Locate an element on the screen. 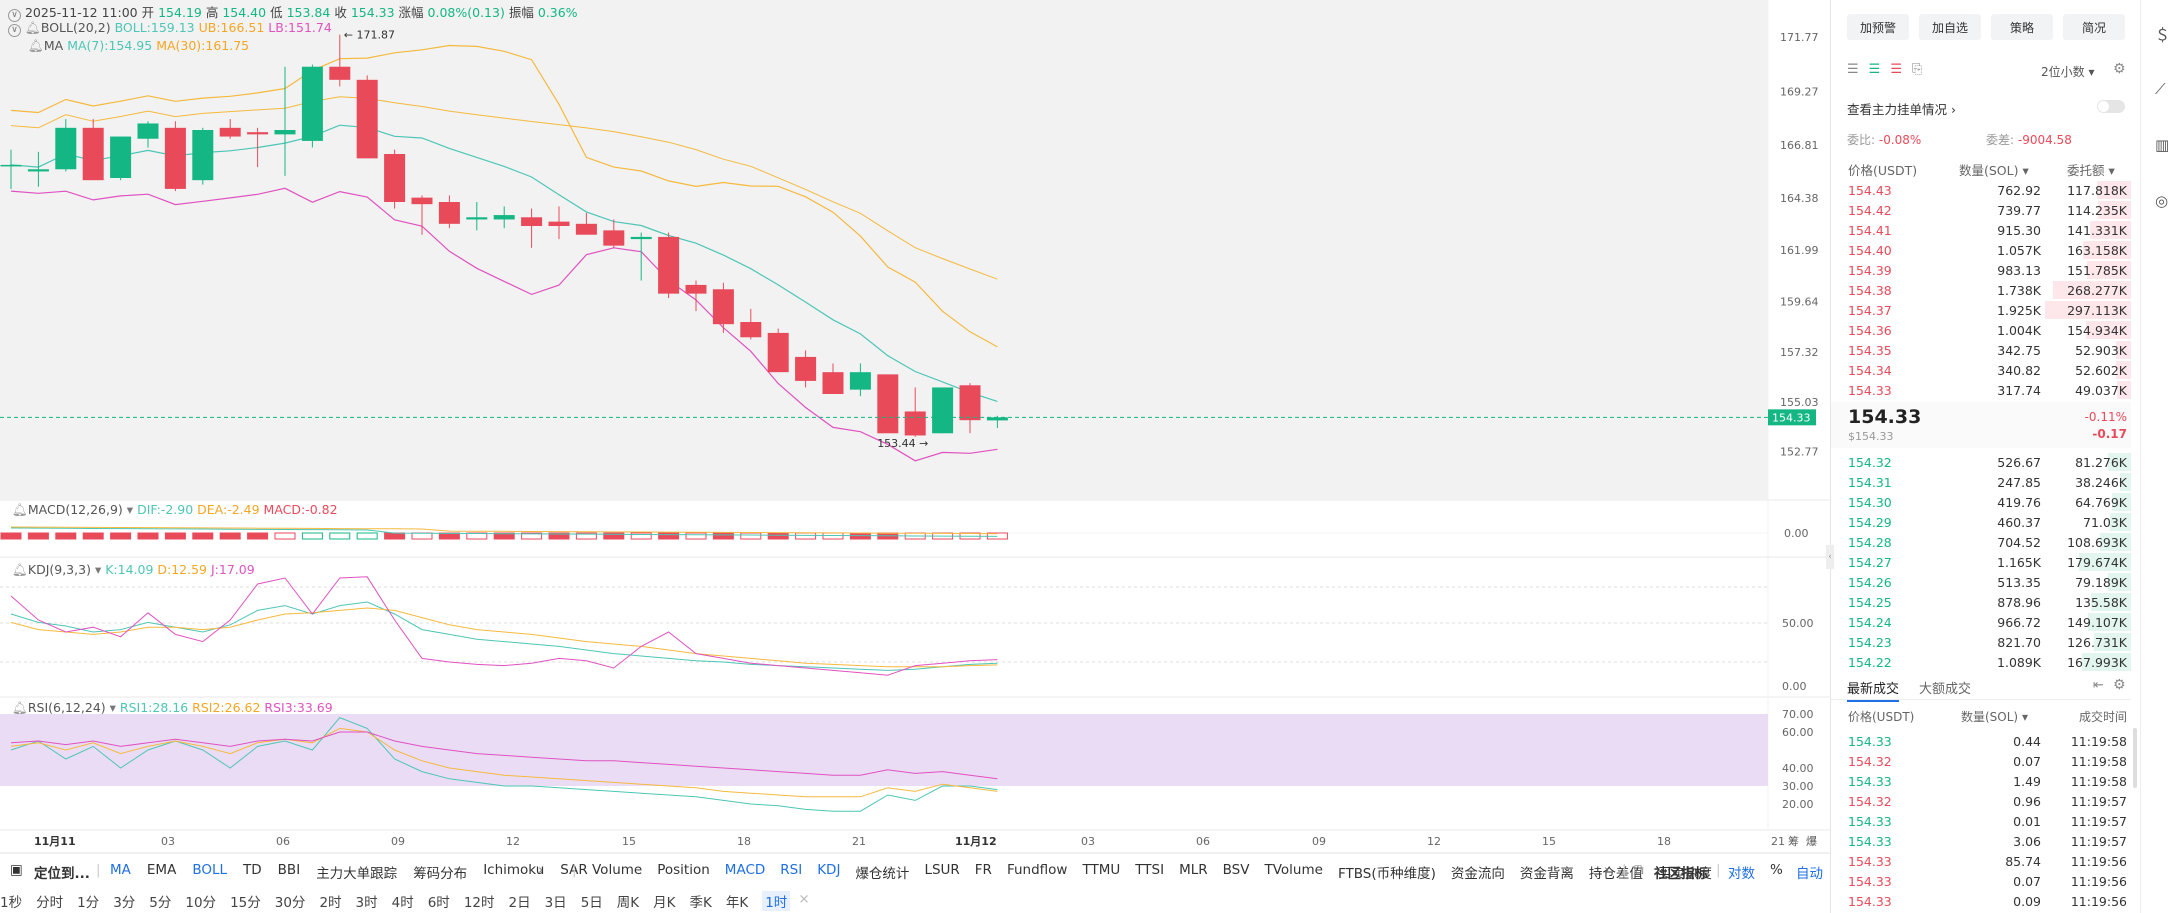 The width and height of the screenshot is (2183, 913). orderbook-row: 154.40 1.057K 163.158K is located at coordinates (1981, 250).